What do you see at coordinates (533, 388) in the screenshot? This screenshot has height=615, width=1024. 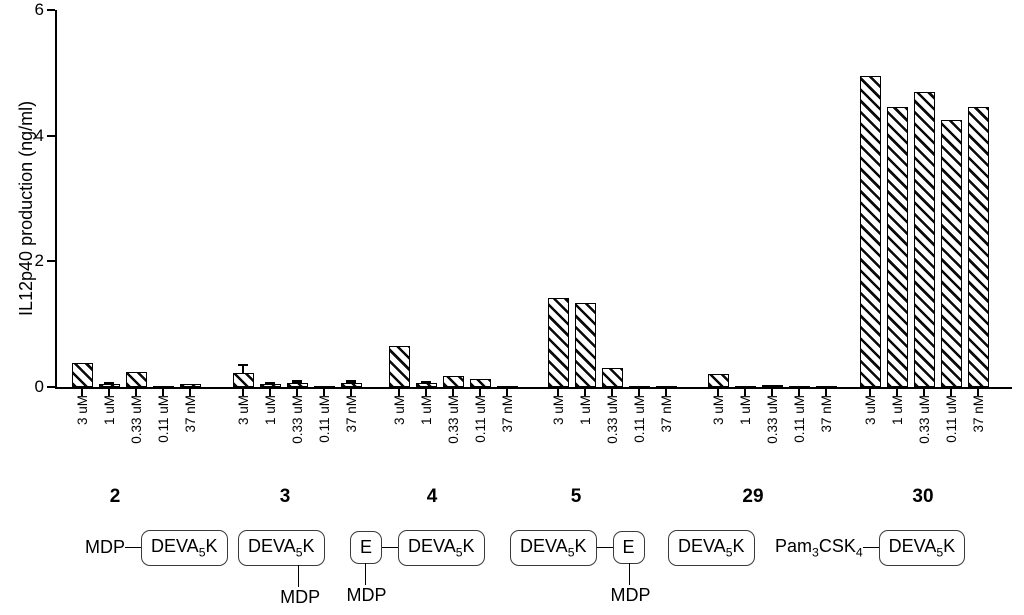 I see `x-axis-line` at bounding box center [533, 388].